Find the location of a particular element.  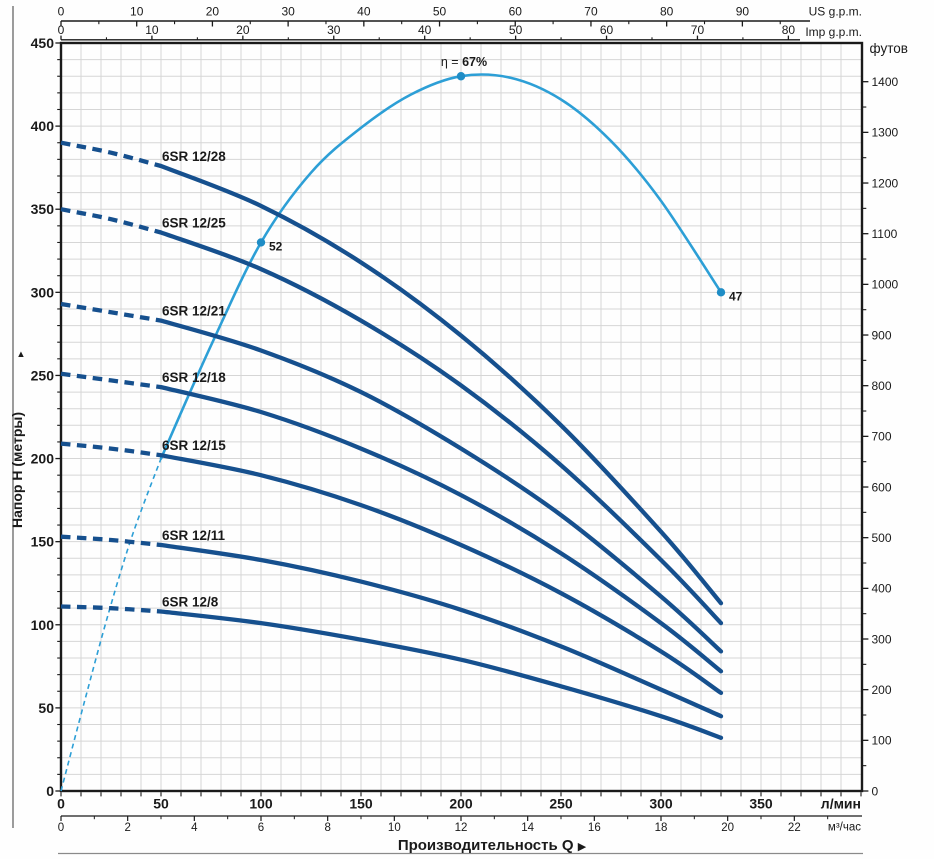

tick-label: 450 is located at coordinates (43, 43).